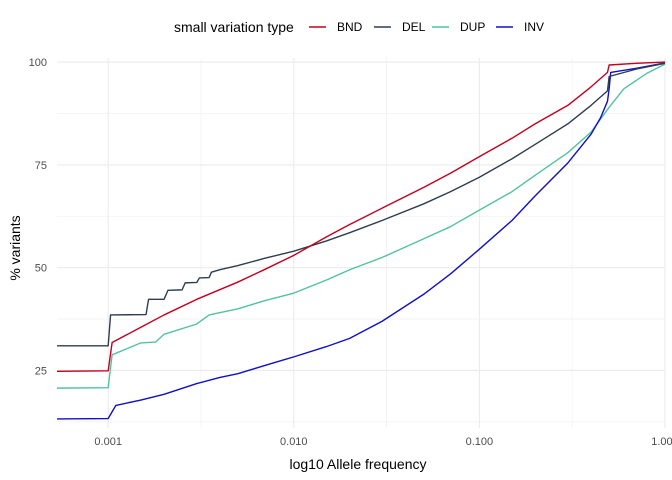 The image size is (672, 480). What do you see at coordinates (414, 27) in the screenshot?
I see `legend-label-del: DEL` at bounding box center [414, 27].